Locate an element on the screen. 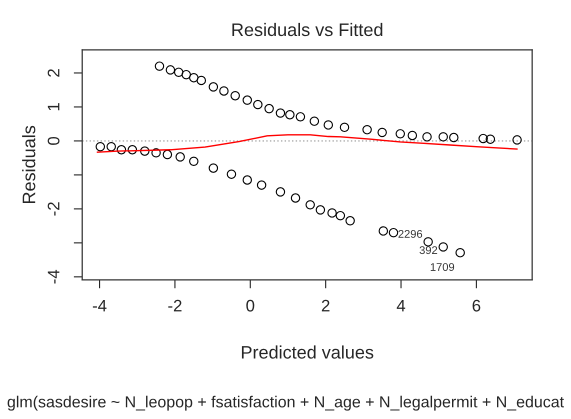  x-tick-label: 2 is located at coordinates (326, 306).